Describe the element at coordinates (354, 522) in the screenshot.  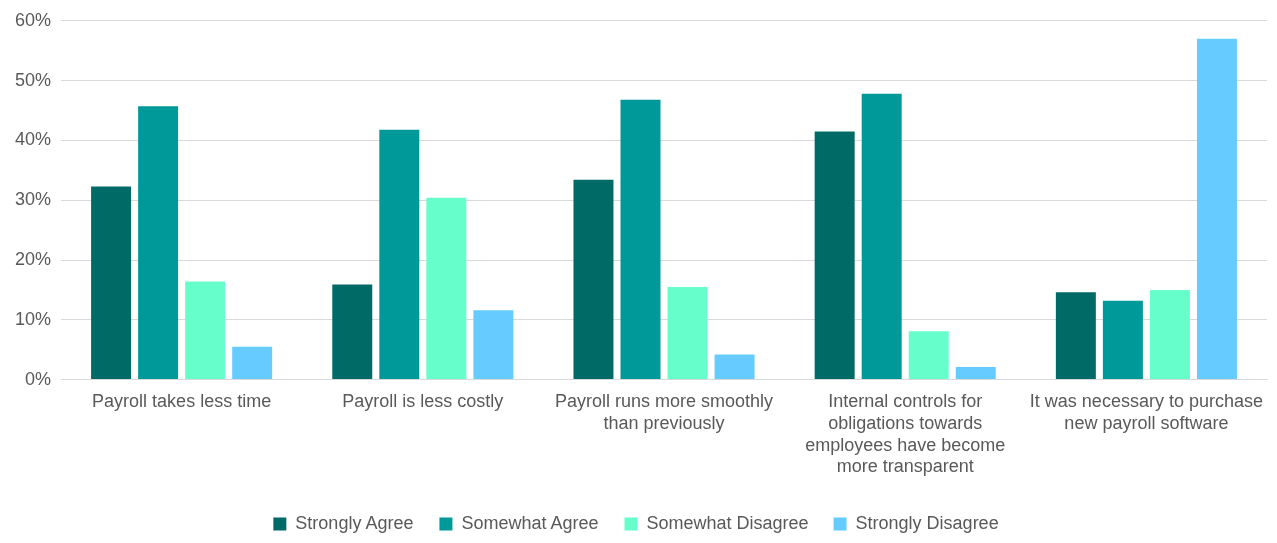
I see `legend-label: Strongly Agree` at that location.